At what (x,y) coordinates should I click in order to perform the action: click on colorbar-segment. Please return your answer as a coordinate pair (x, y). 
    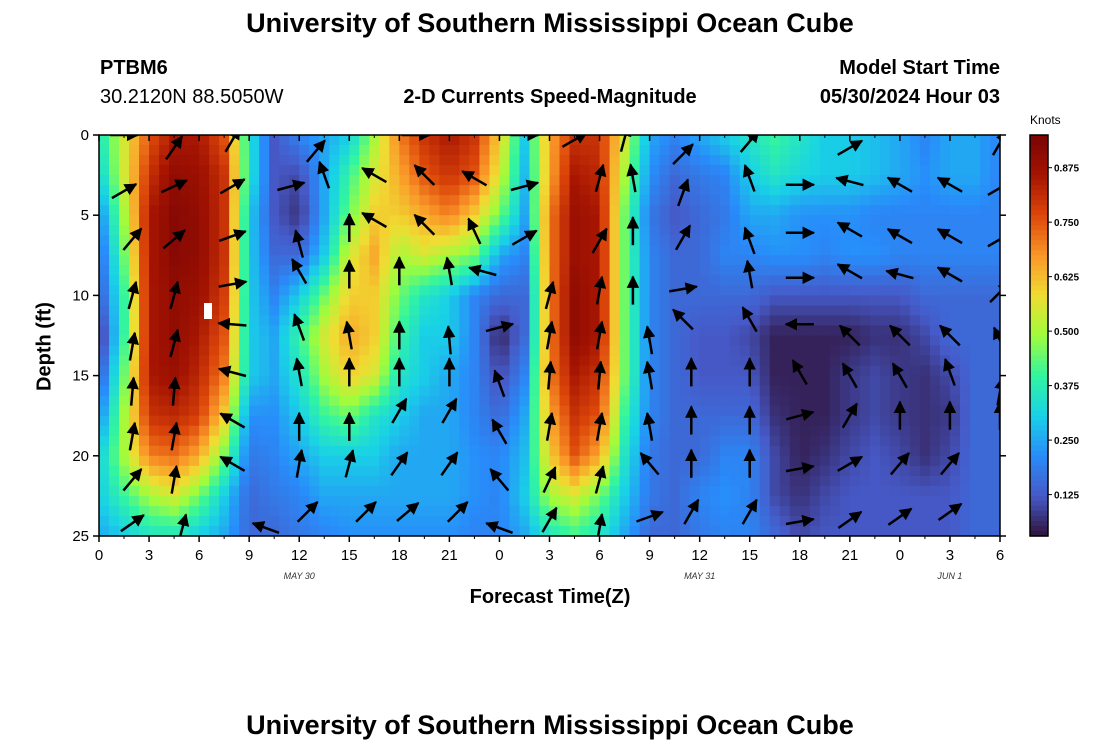
    Looking at the image, I should click on (1039, 318).